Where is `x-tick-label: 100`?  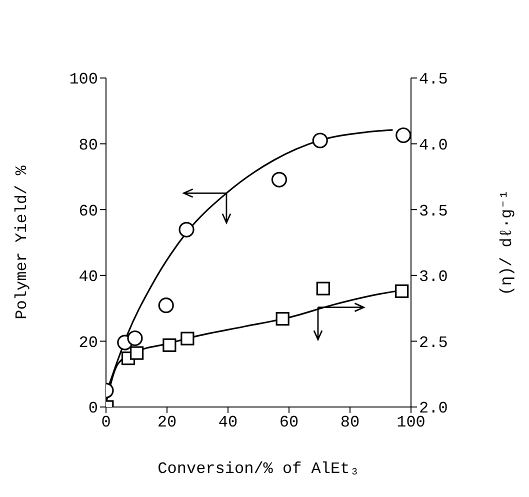 x-tick-label: 100 is located at coordinates (411, 422).